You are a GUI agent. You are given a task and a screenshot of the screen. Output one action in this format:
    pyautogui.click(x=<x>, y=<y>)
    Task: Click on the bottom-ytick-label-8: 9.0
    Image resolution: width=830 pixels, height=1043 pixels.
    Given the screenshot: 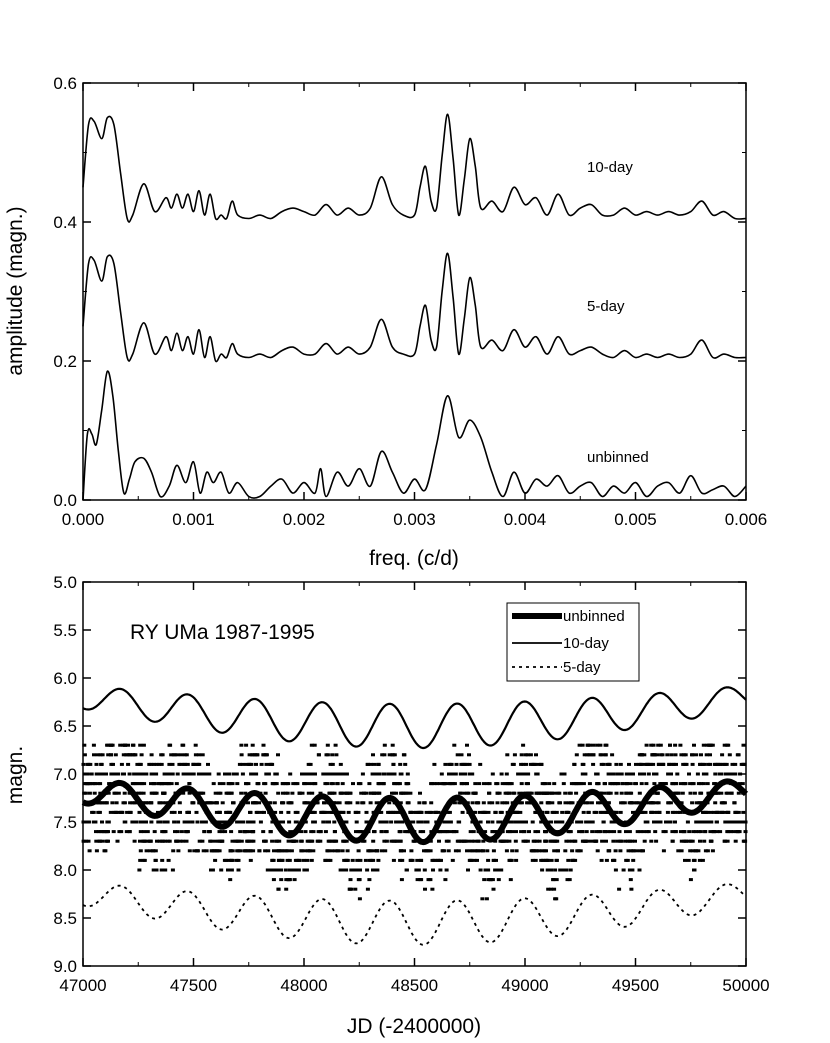 What is the action you would take?
    pyautogui.click(x=65, y=966)
    